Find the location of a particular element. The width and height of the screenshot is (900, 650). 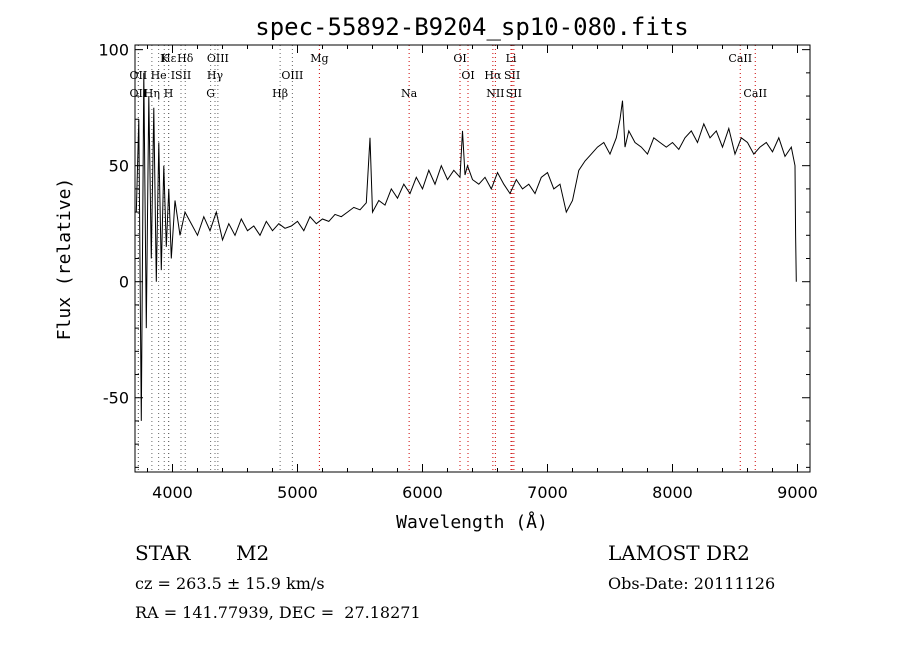

x-axis-label: Wavelength (Å) is located at coordinates (472, 522).